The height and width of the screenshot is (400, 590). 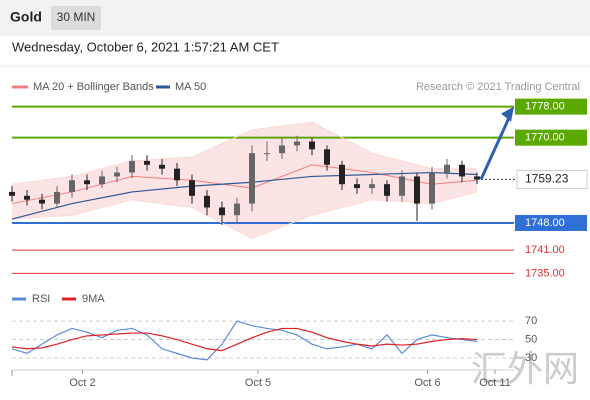 I want to click on rsi-line, so click(x=244, y=339).